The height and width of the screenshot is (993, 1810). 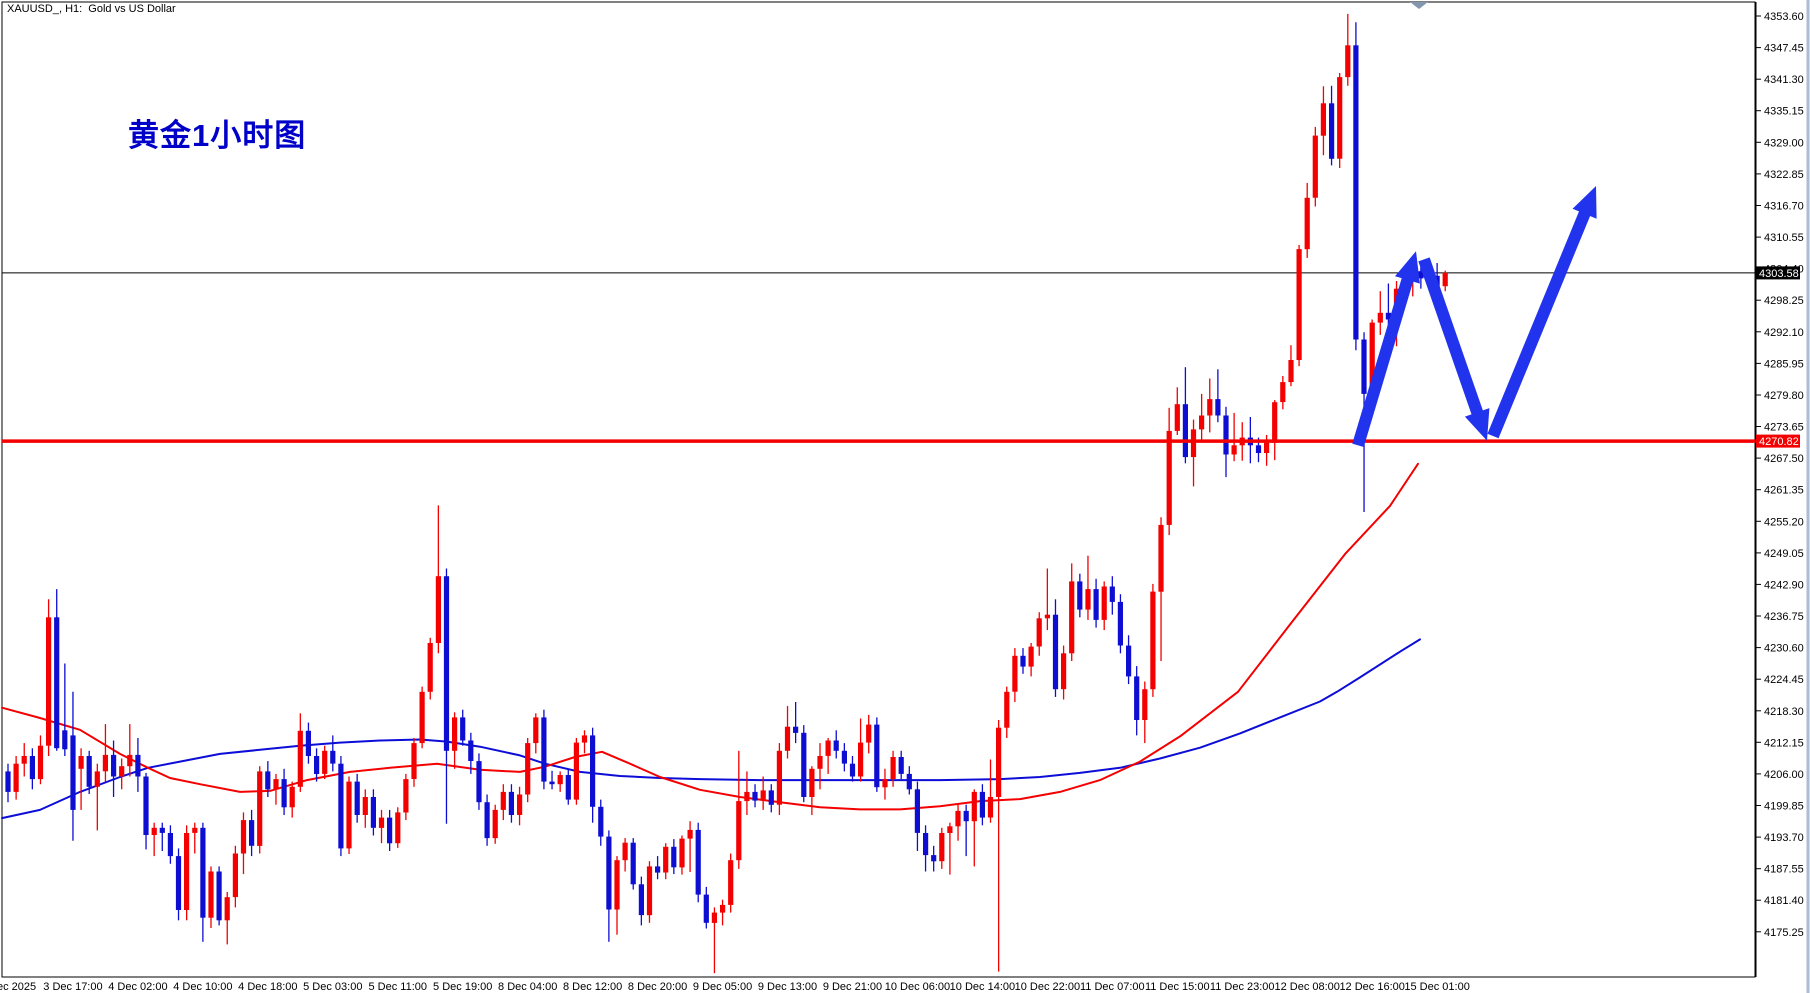 I want to click on time-tick-label: 8 Dec 04:00, so click(x=527, y=987).